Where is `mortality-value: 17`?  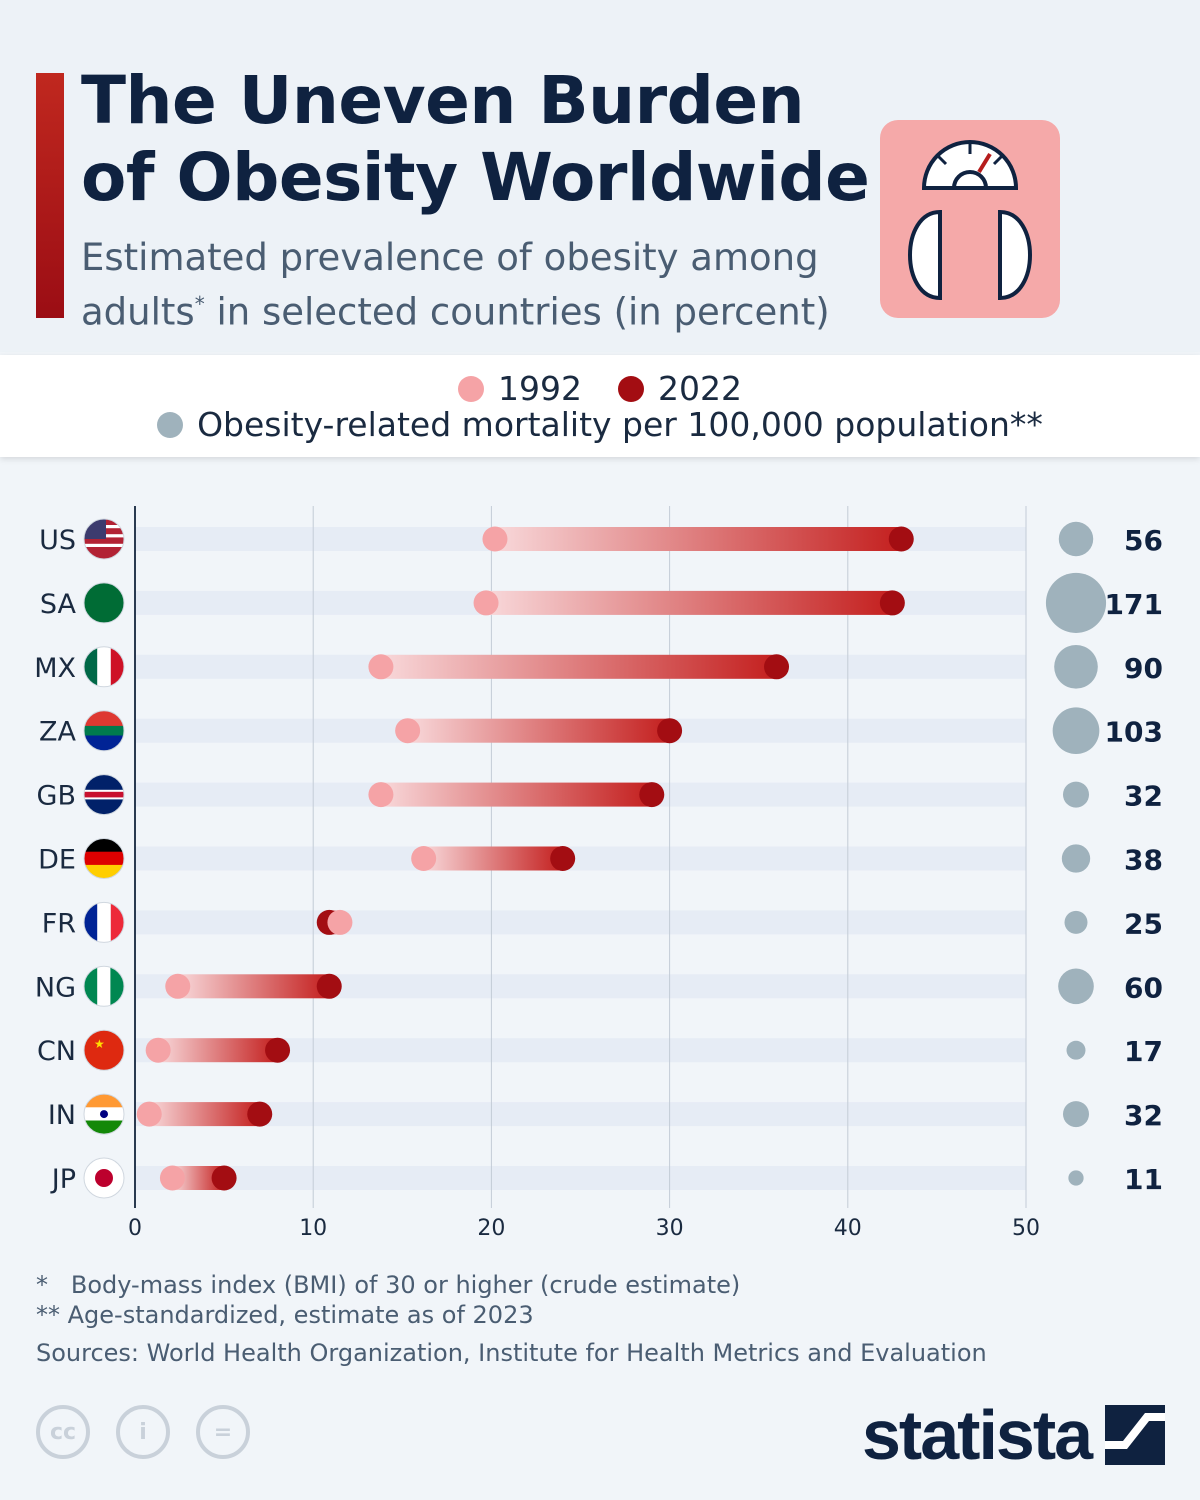
mortality-value: 17 is located at coordinates (1143, 1051).